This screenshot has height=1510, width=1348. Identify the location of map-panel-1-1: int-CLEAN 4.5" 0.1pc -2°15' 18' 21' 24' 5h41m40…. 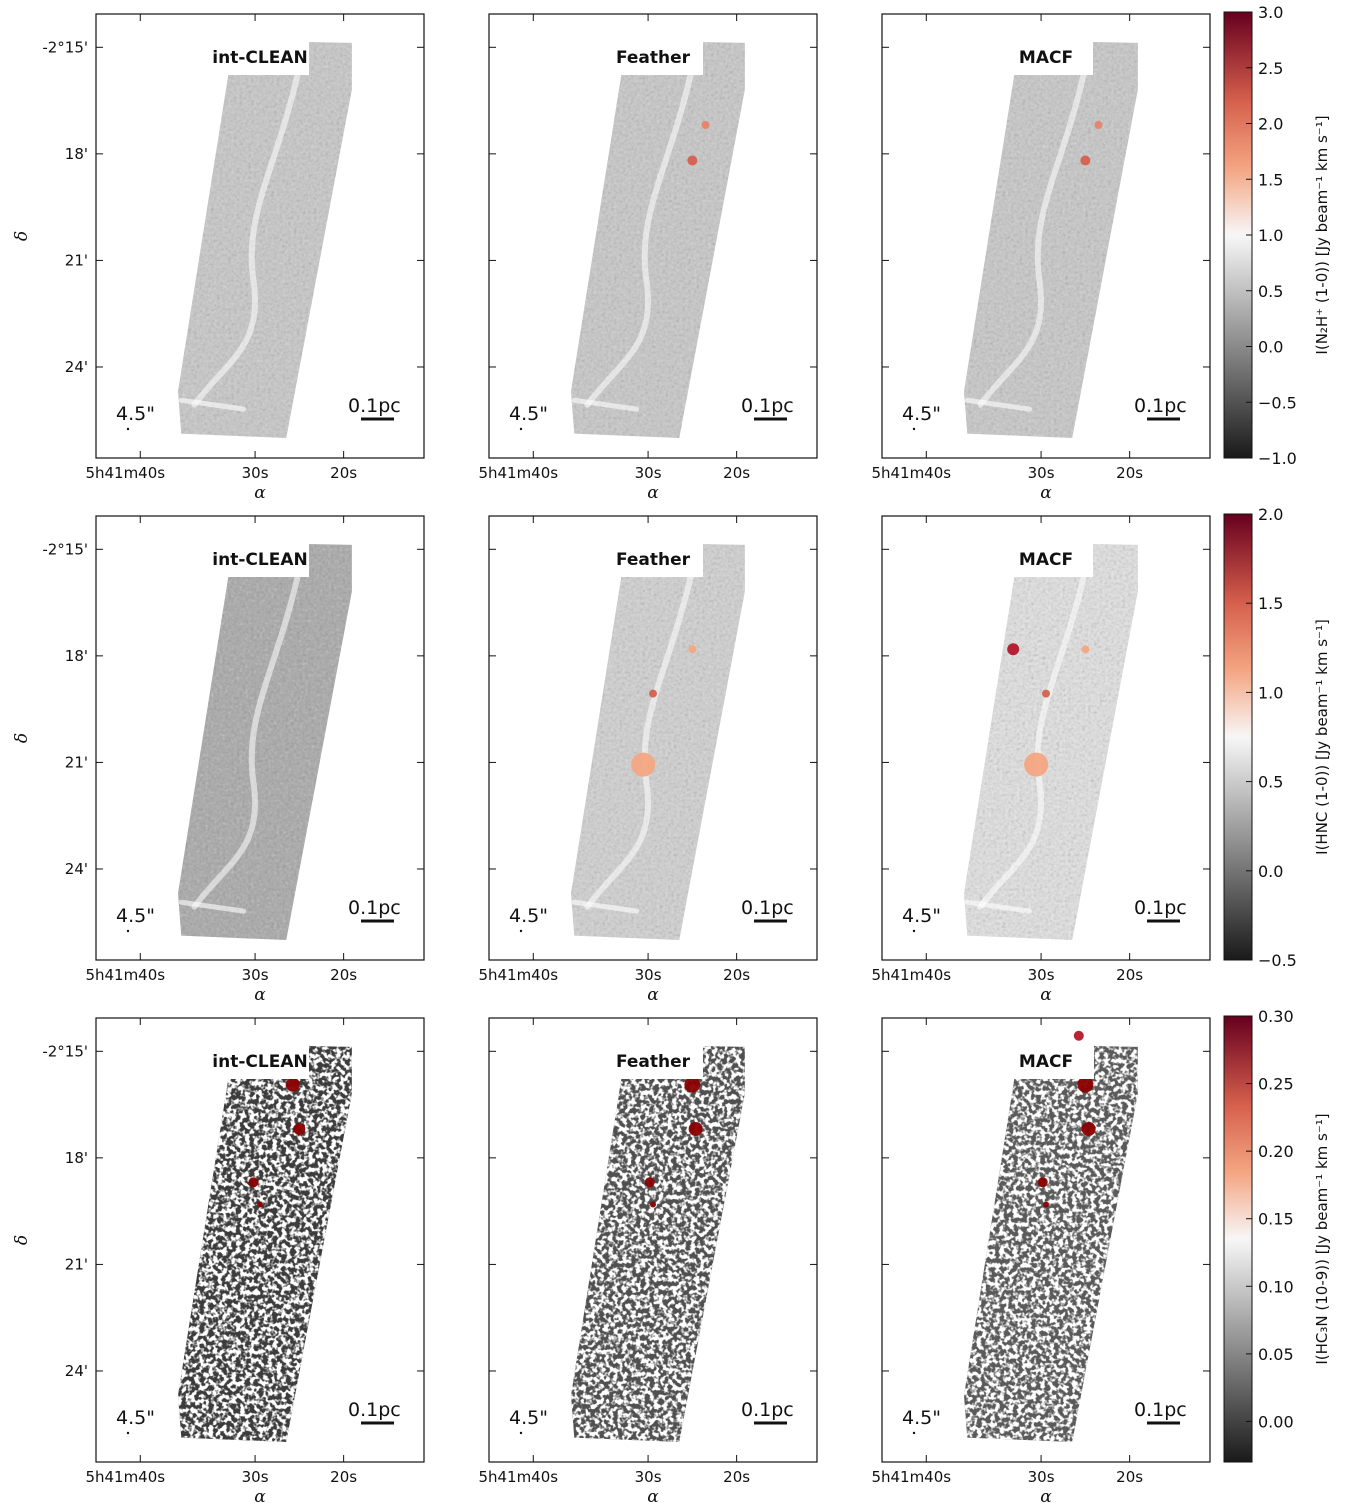
(218, 258).